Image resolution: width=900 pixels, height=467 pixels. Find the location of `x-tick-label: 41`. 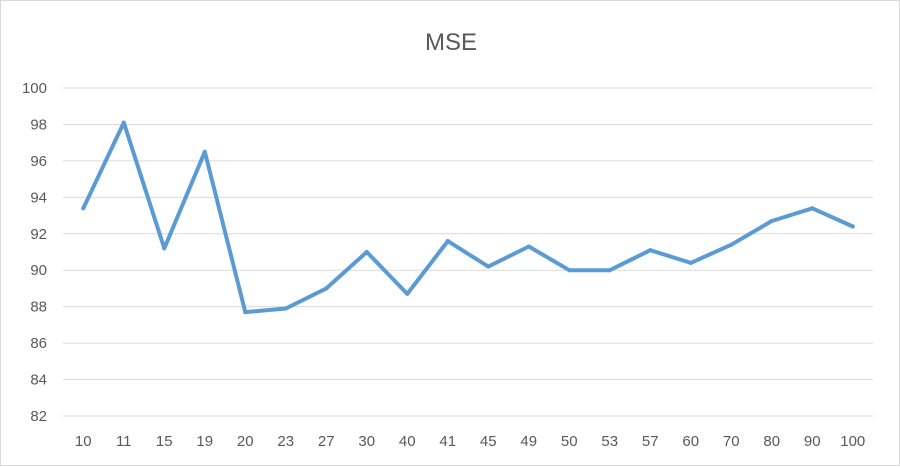

x-tick-label: 41 is located at coordinates (447, 441).